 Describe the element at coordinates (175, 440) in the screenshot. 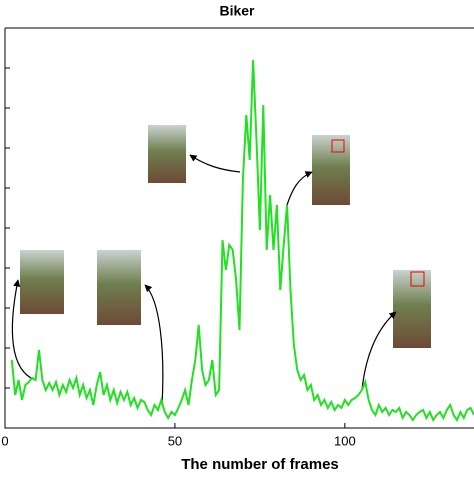

I see `x-tick-label: 50` at that location.